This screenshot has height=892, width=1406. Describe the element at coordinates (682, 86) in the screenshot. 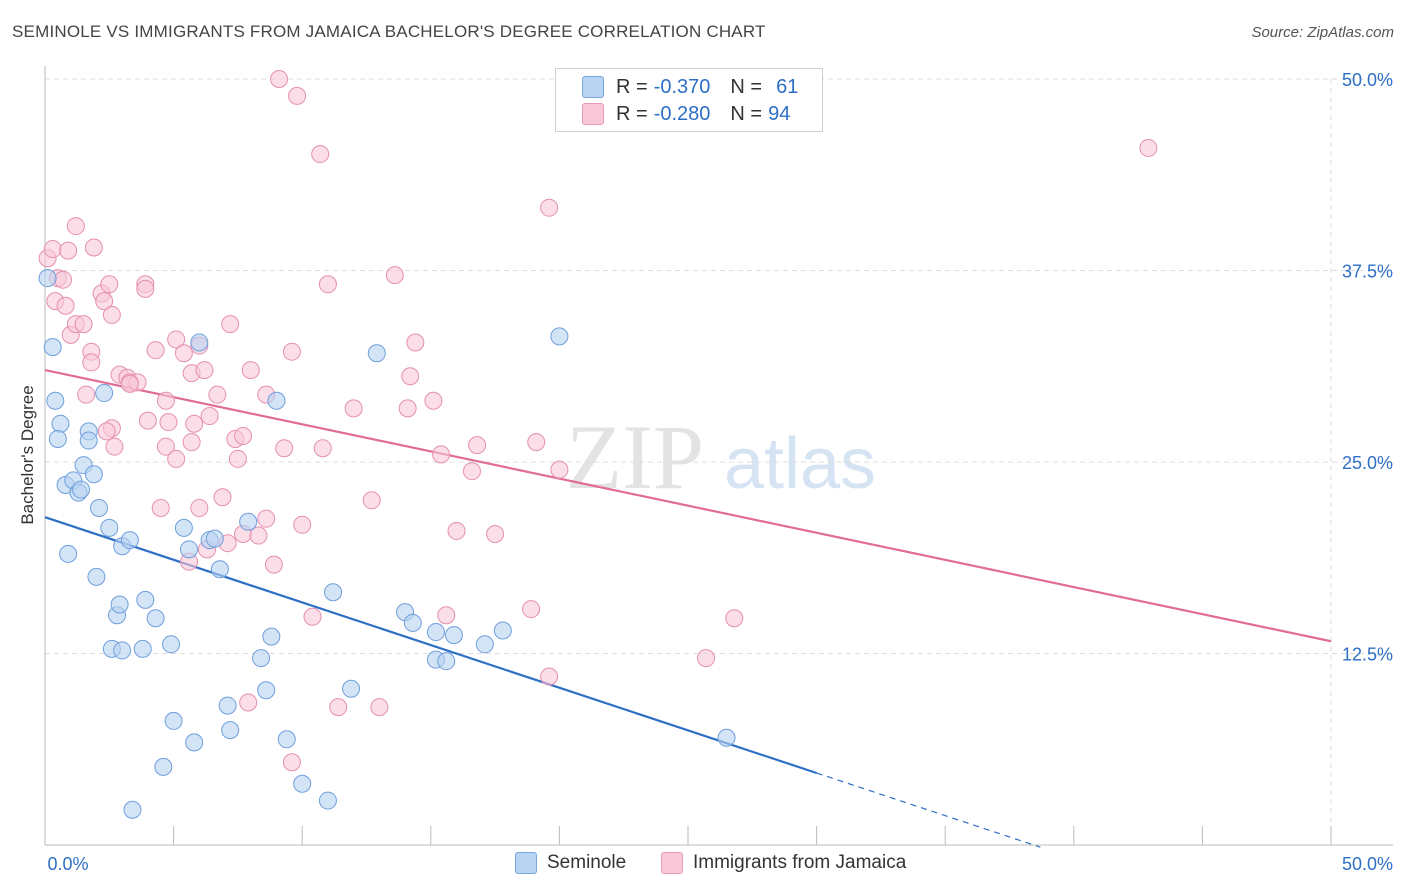

I see `seminole-r-value: -0.370` at that location.